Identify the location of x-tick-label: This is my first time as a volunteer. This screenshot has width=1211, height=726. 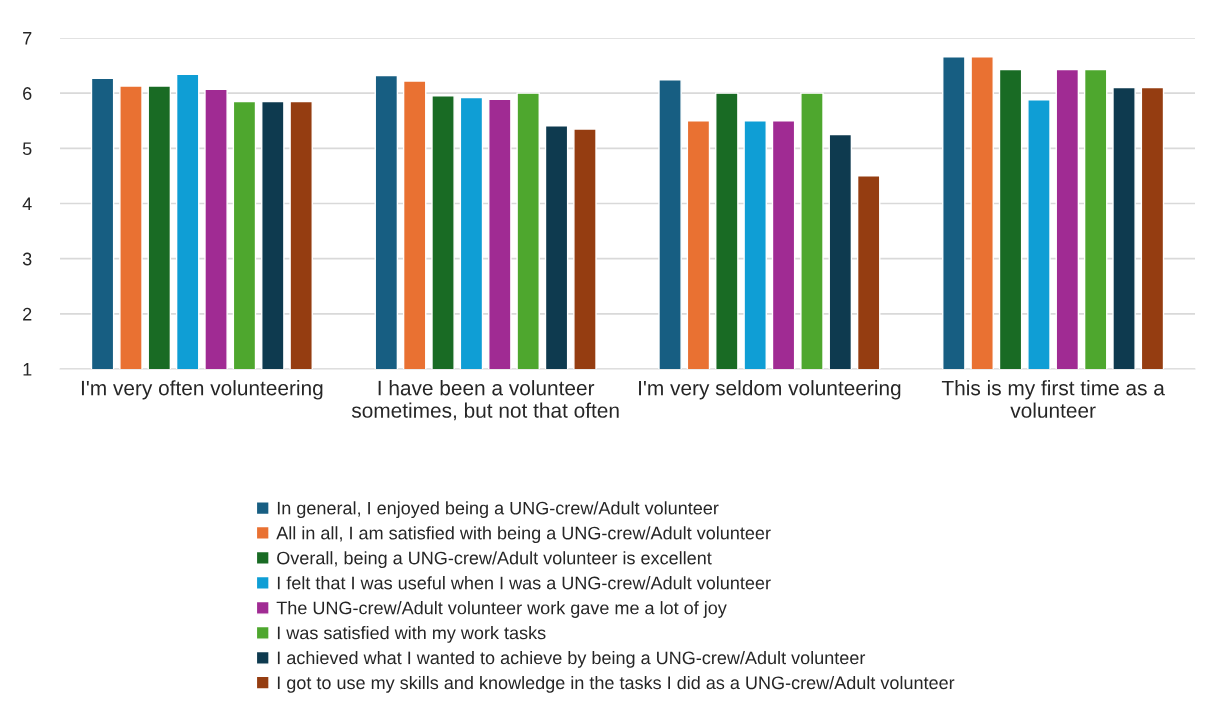
(1053, 399).